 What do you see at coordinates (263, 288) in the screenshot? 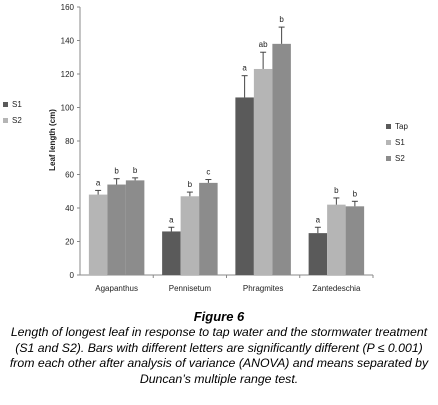
I see `category-label: Phragmites` at bounding box center [263, 288].